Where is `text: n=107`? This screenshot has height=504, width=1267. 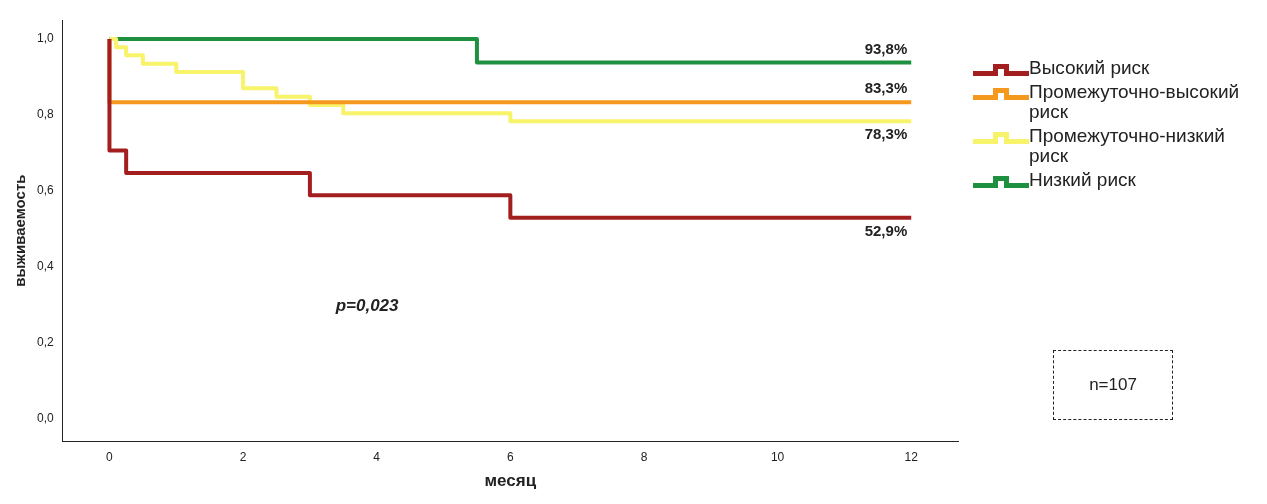 text: n=107 is located at coordinates (1113, 385).